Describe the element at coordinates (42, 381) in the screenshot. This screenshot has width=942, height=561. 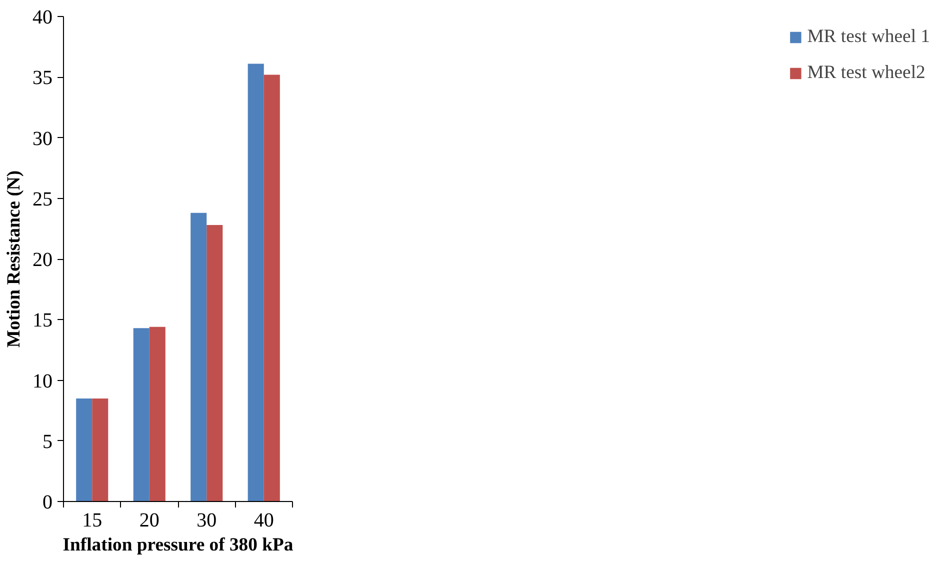
I see `y-tick-label: 10` at that location.